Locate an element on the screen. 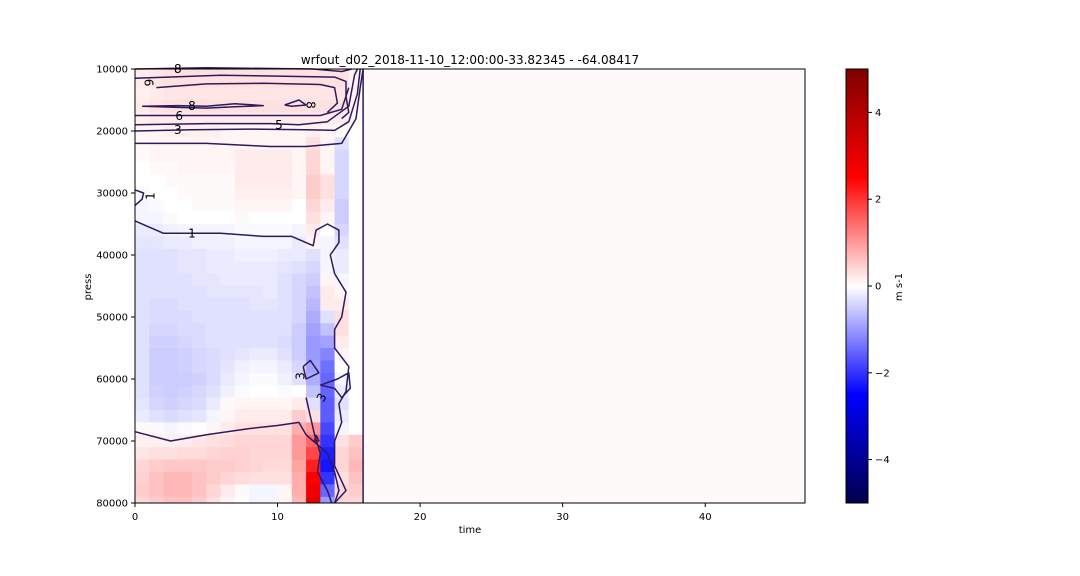 The image size is (1080, 576). x-tick-label: 40 is located at coordinates (705, 517).